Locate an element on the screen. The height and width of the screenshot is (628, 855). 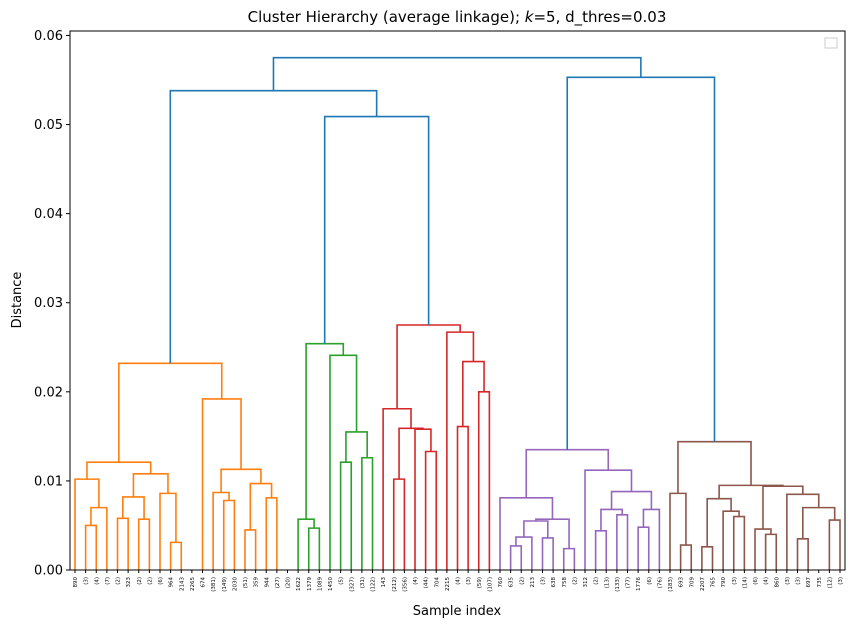
leaf-label: 765 is located at coordinates (714, 582).